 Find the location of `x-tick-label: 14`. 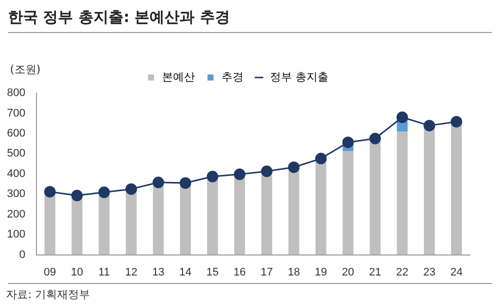

x-tick-label: 14 is located at coordinates (185, 272).